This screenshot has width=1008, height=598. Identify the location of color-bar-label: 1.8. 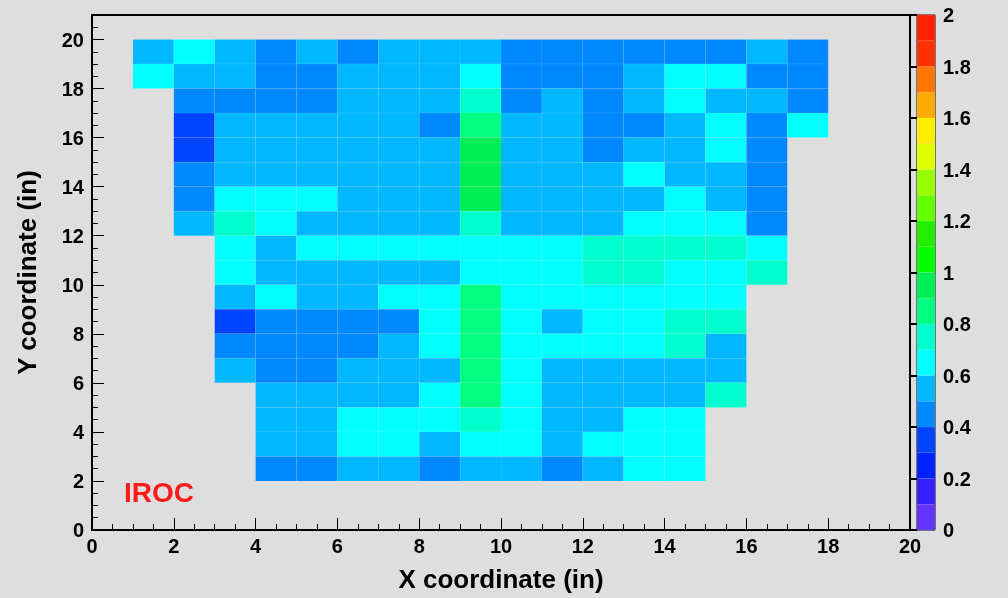
(957, 66).